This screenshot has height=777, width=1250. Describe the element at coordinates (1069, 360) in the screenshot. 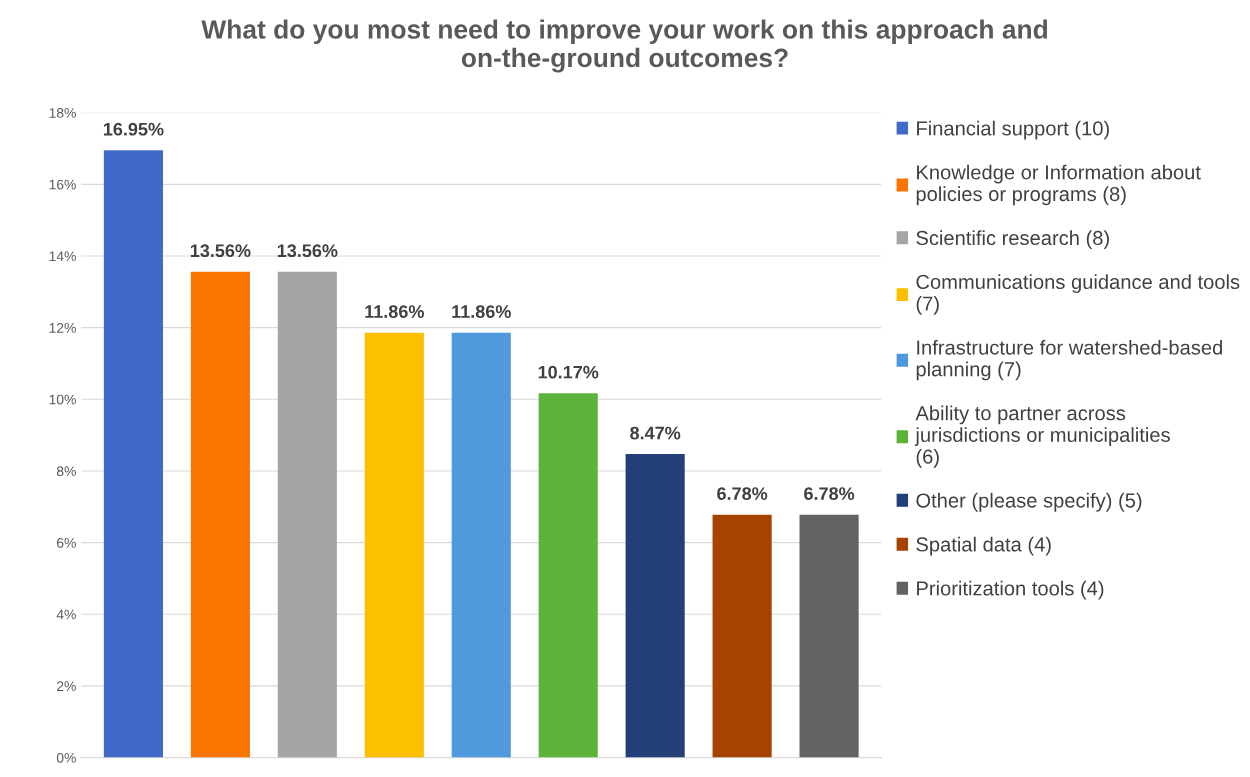

I see `legend-label: Infrastructure for watershed-based planning (7)` at that location.